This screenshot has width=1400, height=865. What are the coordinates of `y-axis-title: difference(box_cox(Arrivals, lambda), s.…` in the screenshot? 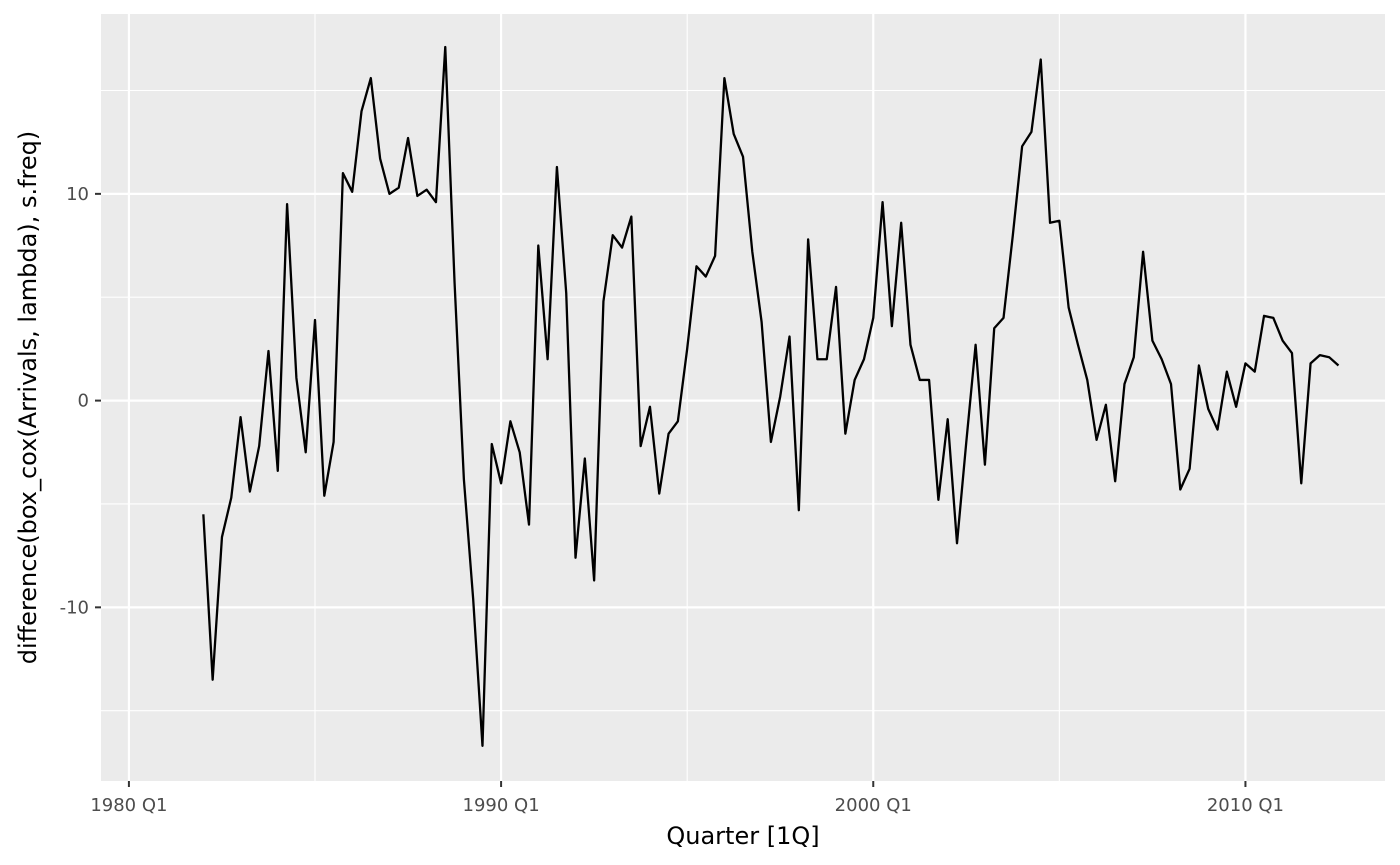 It's located at (28, 398).